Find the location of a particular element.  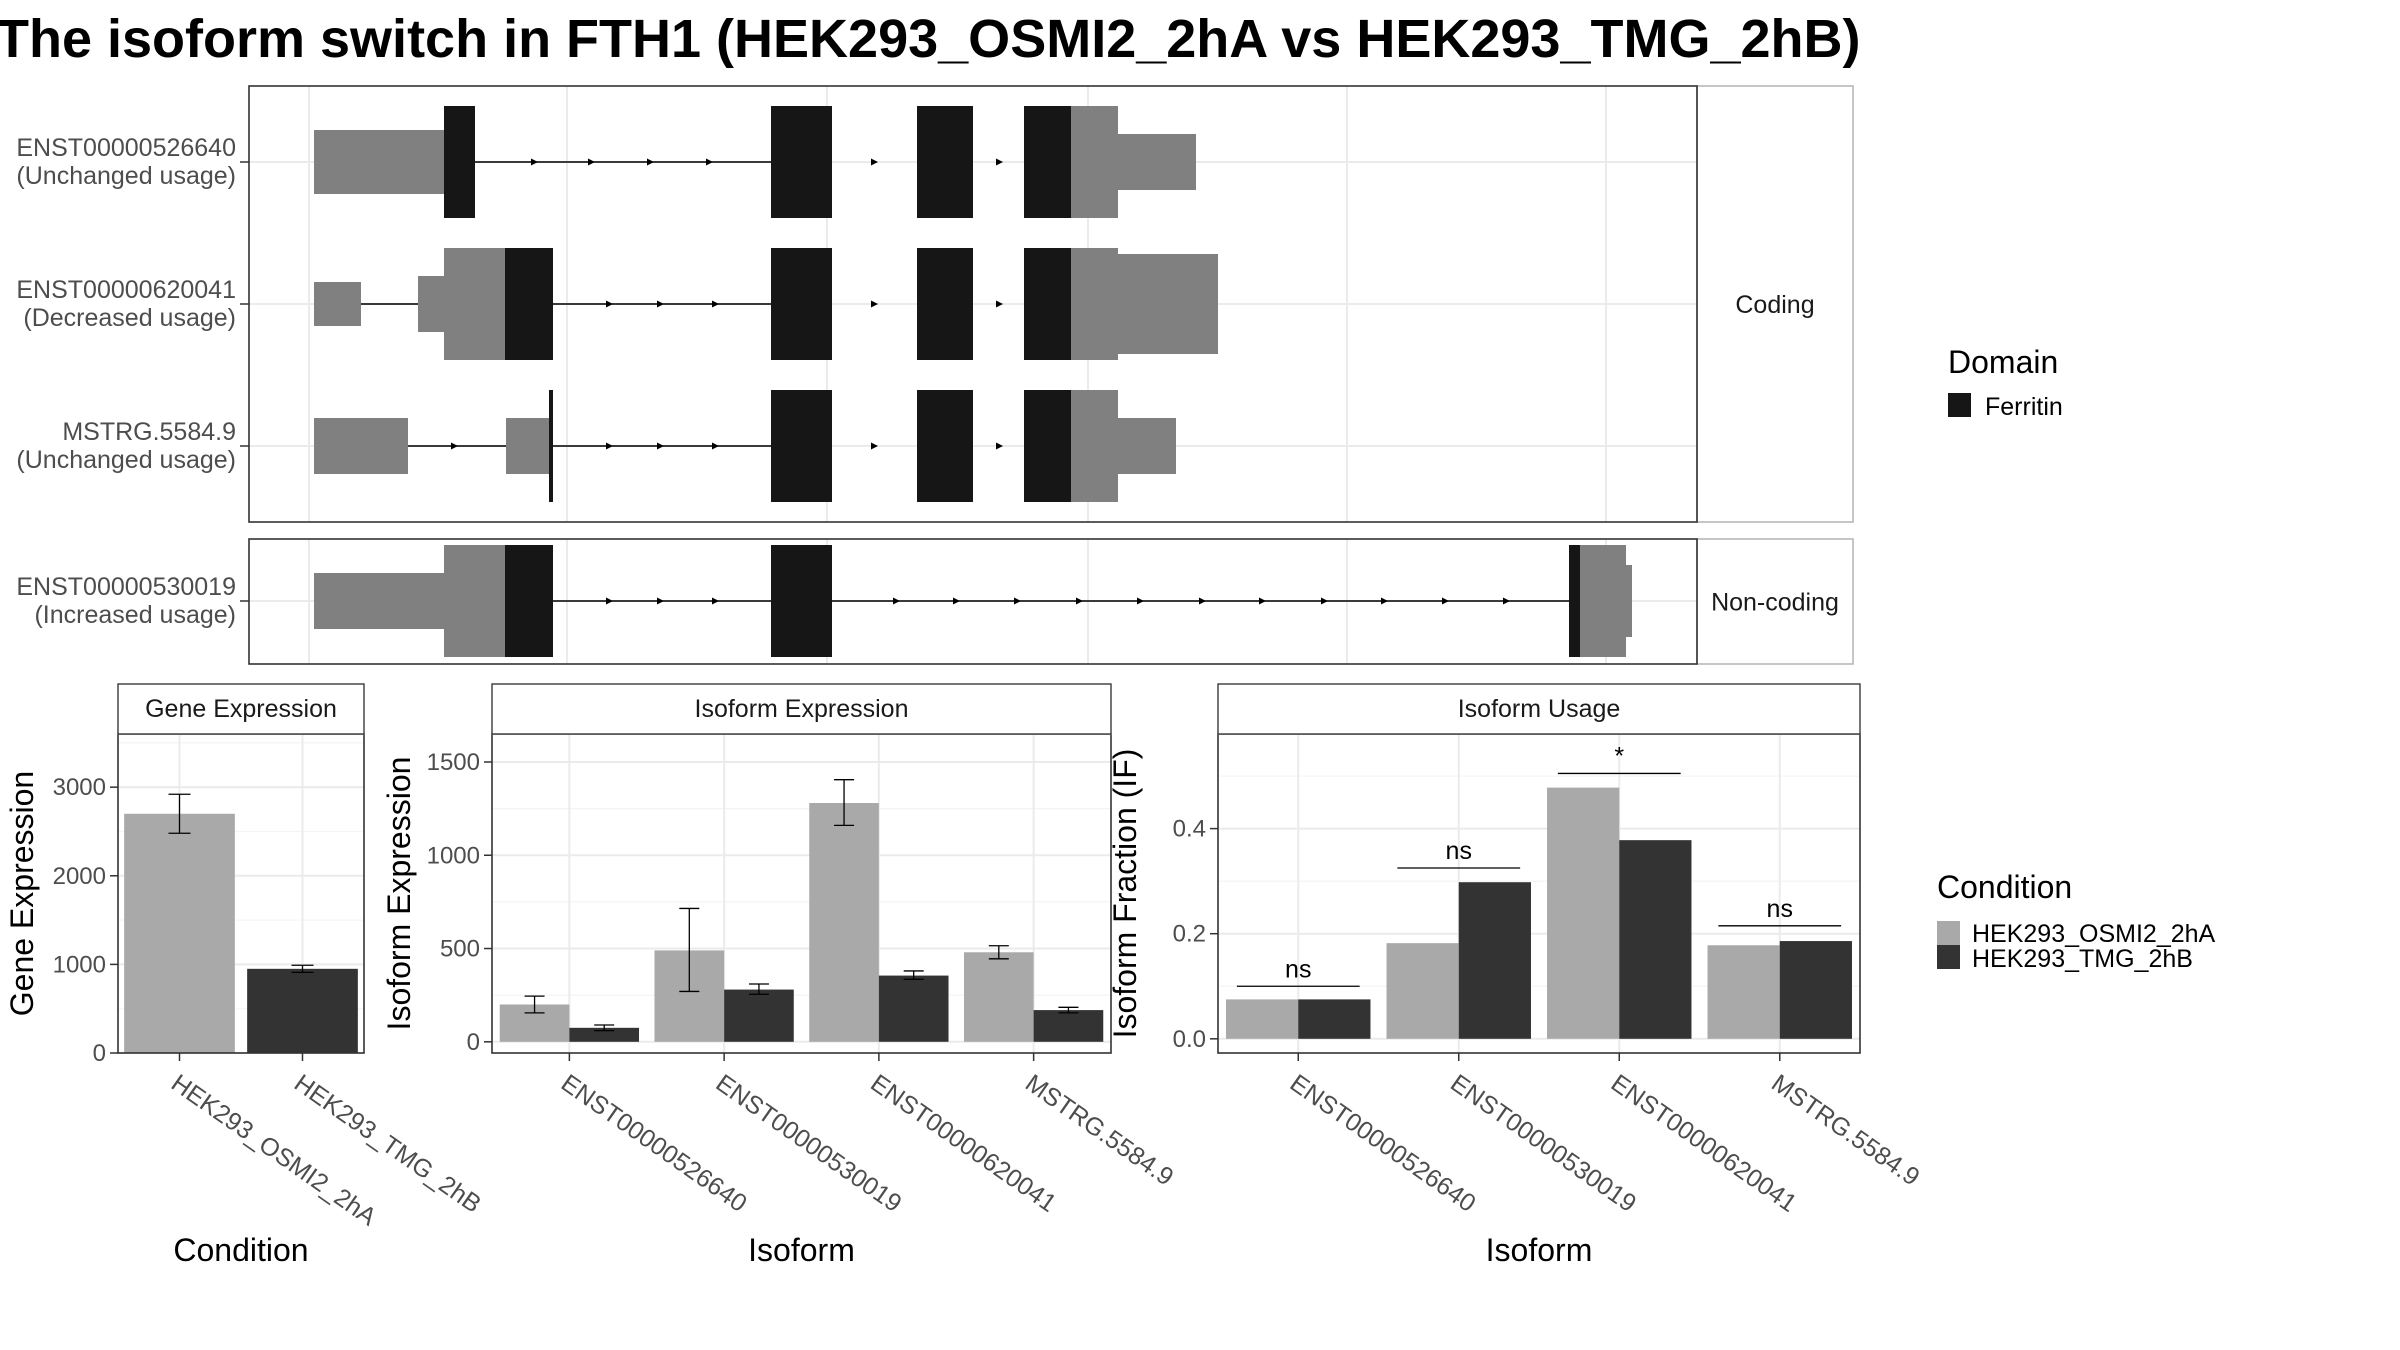

transcript-track: ENST00000526640(Unchanged usage) is located at coordinates (606, 162).